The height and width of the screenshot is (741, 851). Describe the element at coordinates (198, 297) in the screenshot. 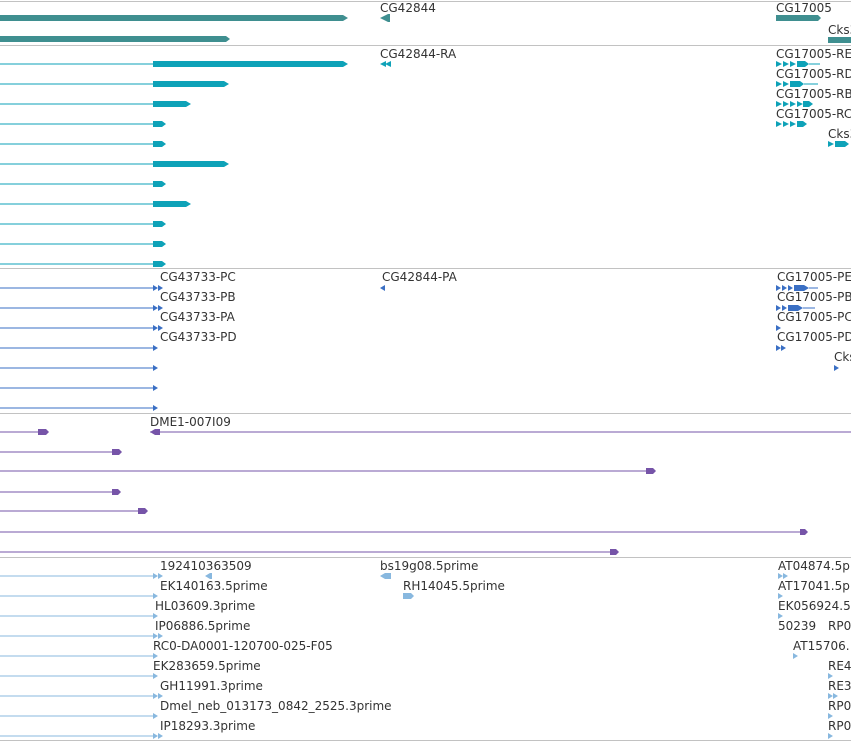

I see `protein-label: CG43733-PB` at that location.